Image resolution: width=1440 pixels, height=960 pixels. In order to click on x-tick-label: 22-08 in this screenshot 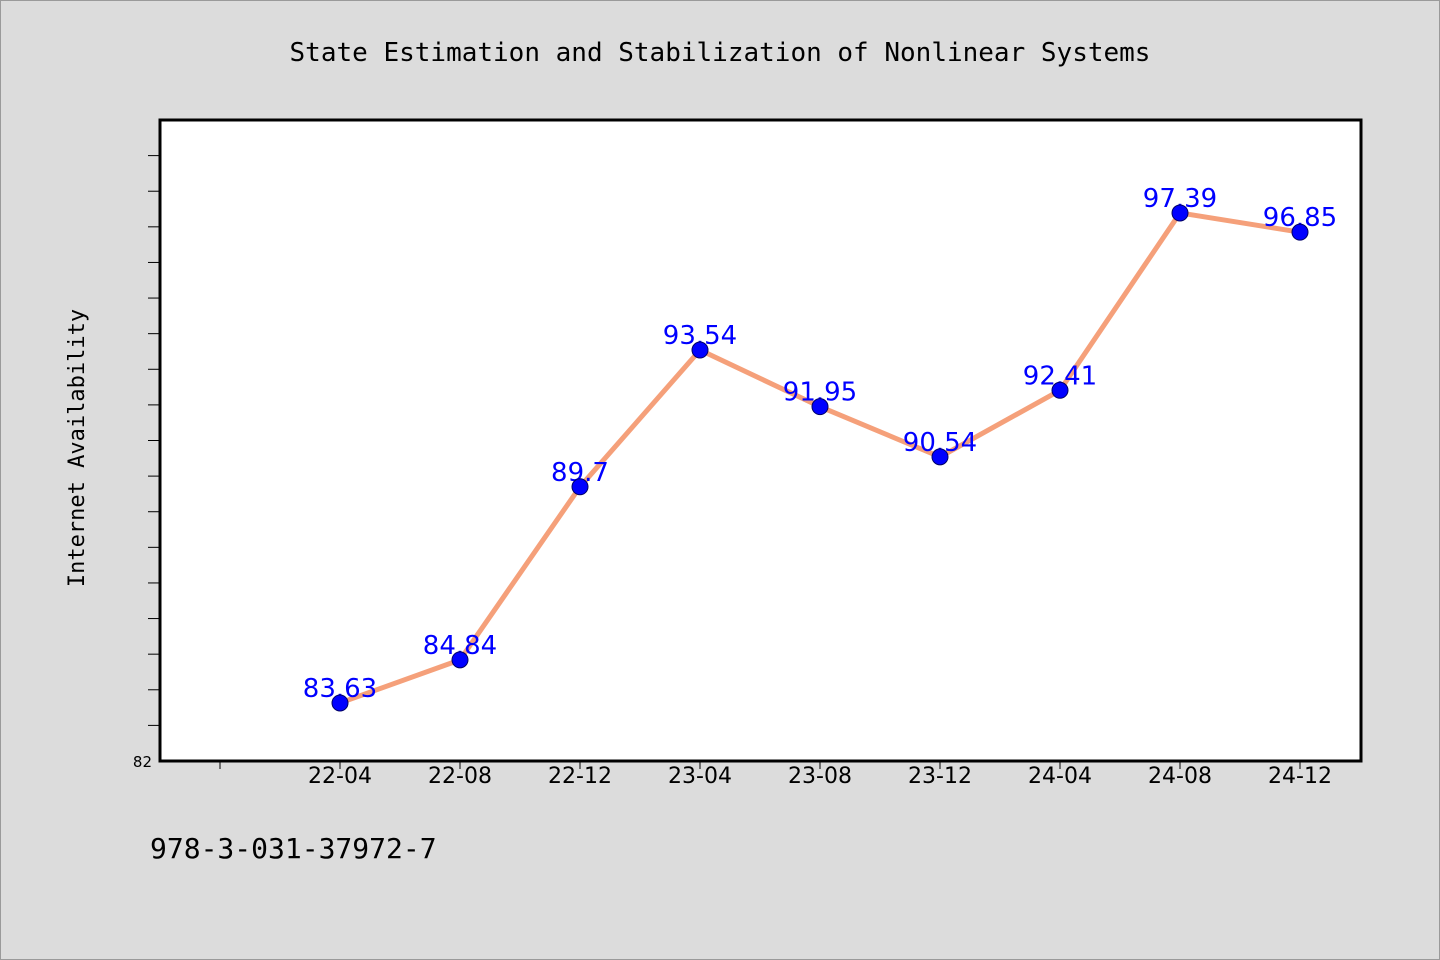, I will do `click(460, 776)`.